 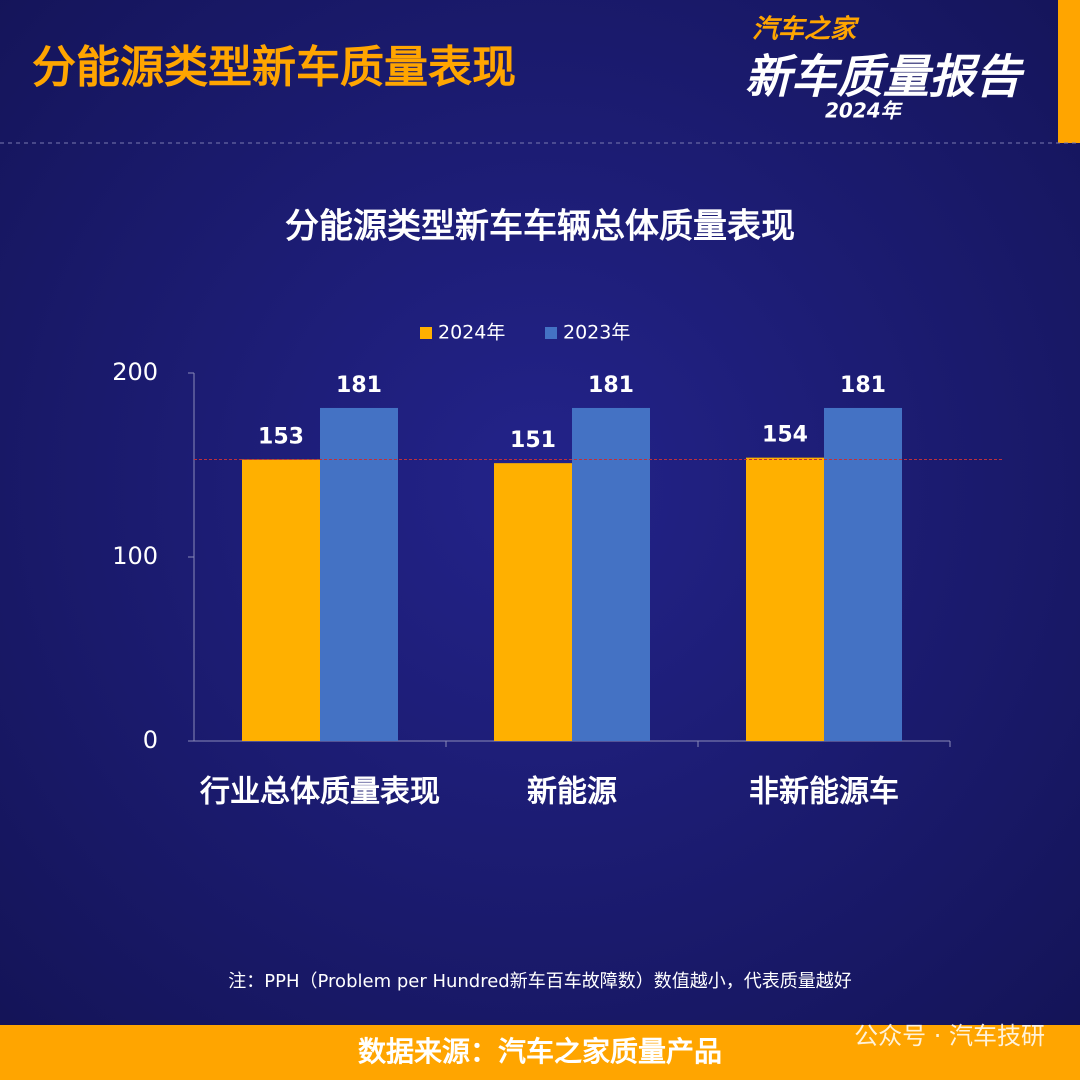 I want to click on y-tick-label: 100, so click(x=135, y=556).